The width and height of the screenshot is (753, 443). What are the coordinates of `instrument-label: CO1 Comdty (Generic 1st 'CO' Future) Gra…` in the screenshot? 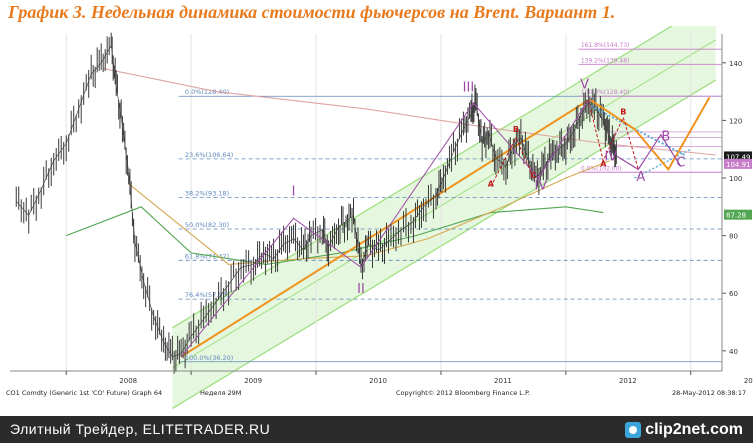 It's located at (84, 393).